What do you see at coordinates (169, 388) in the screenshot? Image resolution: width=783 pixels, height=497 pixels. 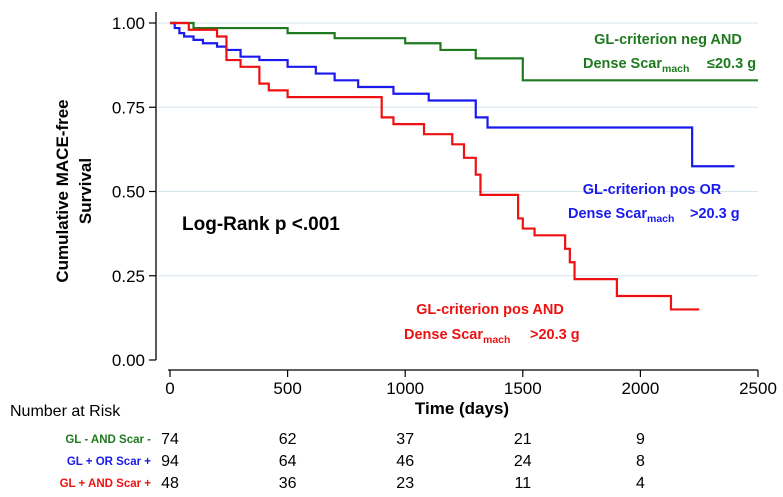 I see `x-tick-label: 0` at bounding box center [169, 388].